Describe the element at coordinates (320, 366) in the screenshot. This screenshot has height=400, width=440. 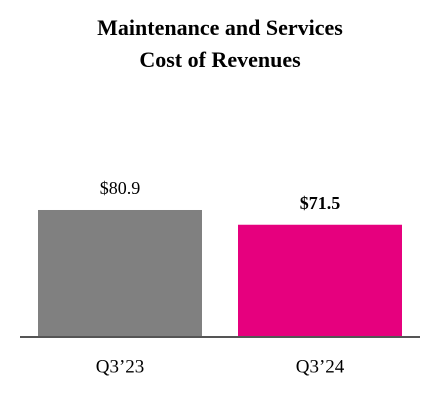
I see `x-tick-label: Q3’24` at that location.